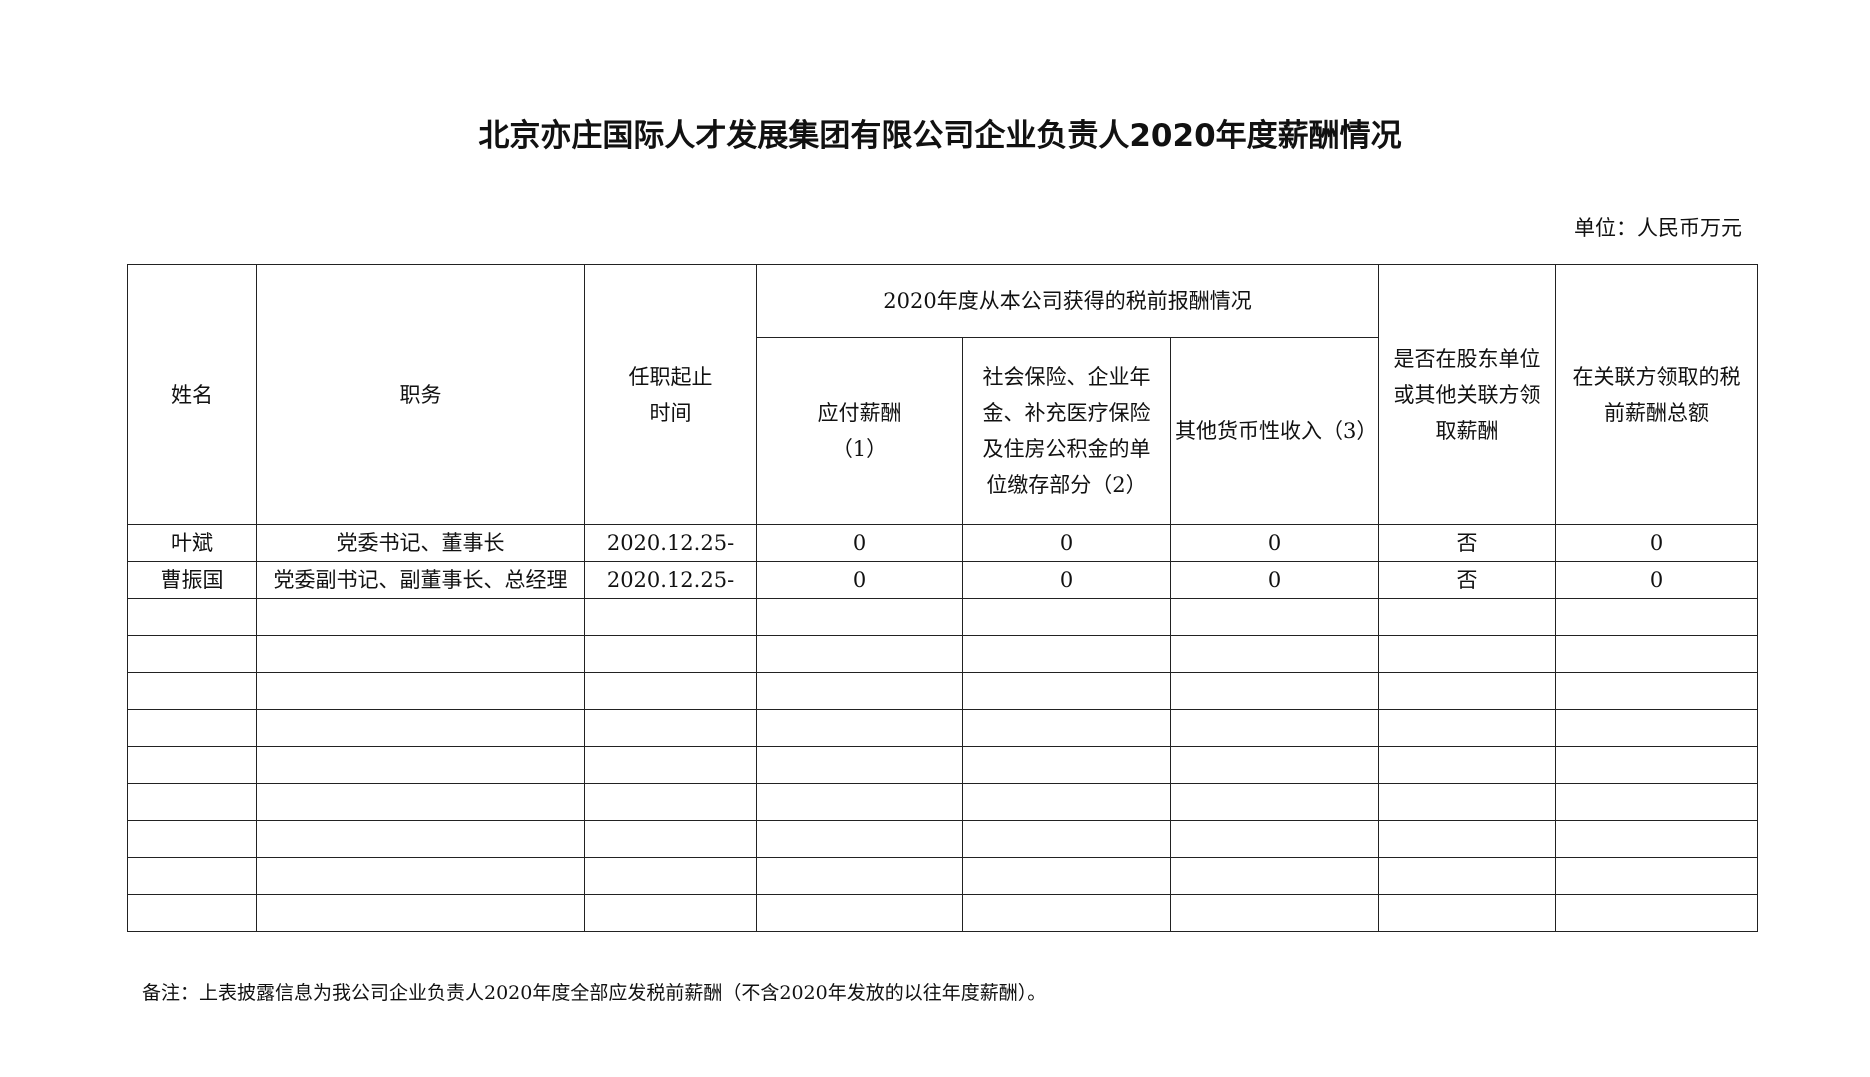  What do you see at coordinates (1656, 394) in the screenshot?
I see `header-related-total: 在关联方领取的税前薪酬总额` at bounding box center [1656, 394].